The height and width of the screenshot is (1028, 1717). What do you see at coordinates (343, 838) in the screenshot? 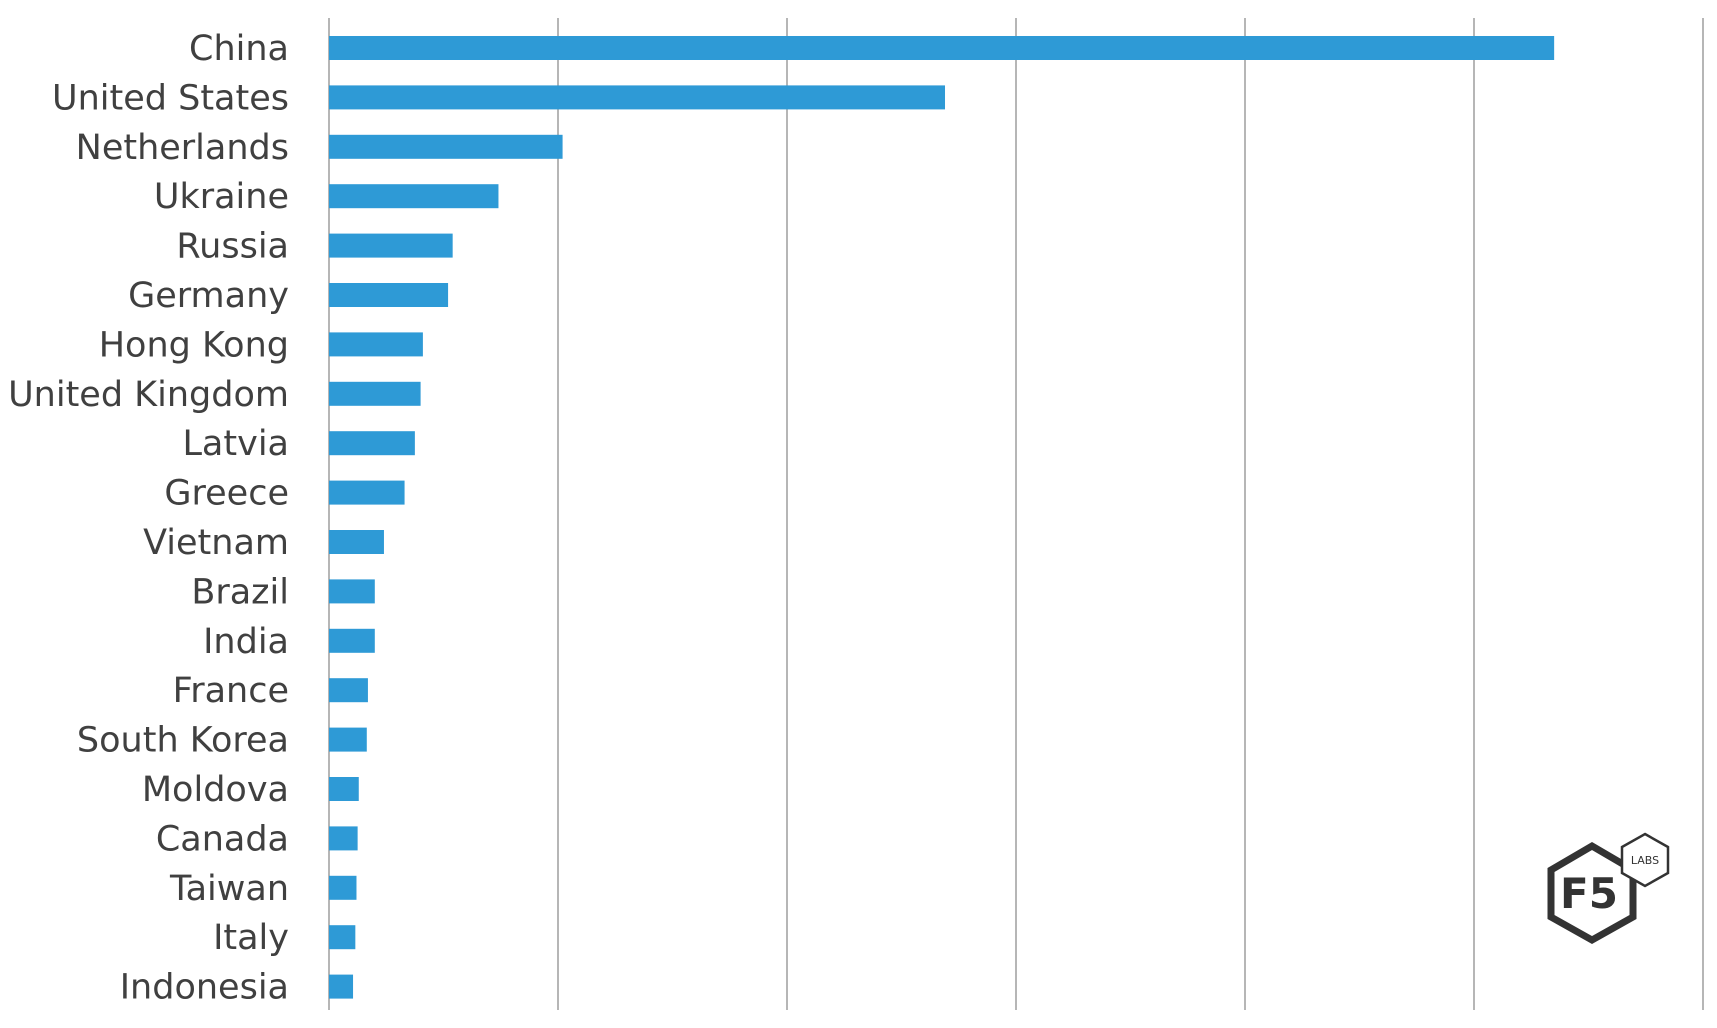
I see `bar-canada` at bounding box center [343, 838].